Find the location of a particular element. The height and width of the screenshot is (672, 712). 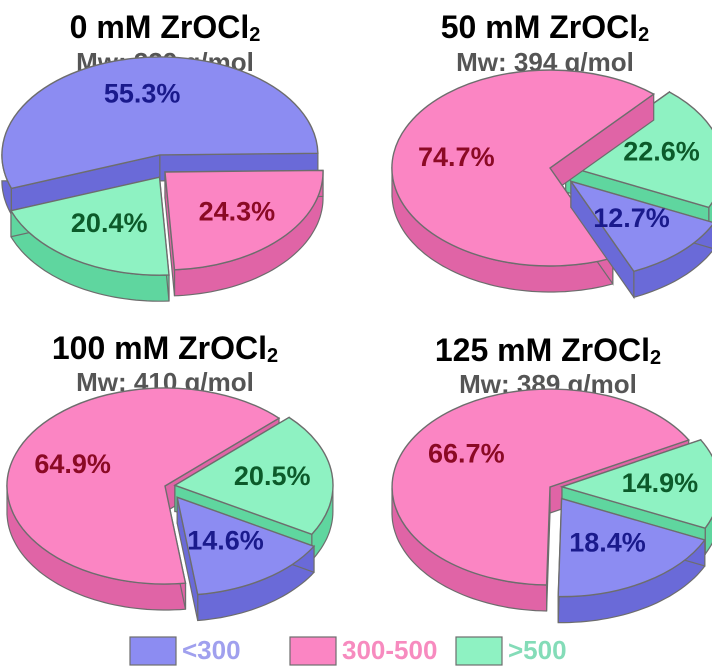

pie-title: 0 mM ZrOCl2 is located at coordinates (165, 27).